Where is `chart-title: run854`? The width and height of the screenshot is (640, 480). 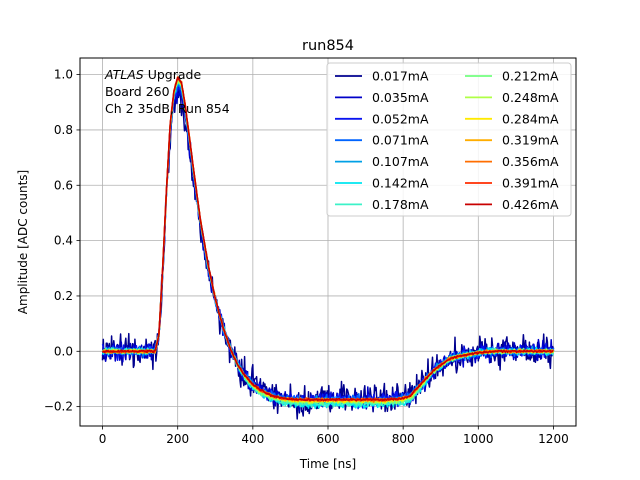
chart-title: run854 is located at coordinates (328, 46).